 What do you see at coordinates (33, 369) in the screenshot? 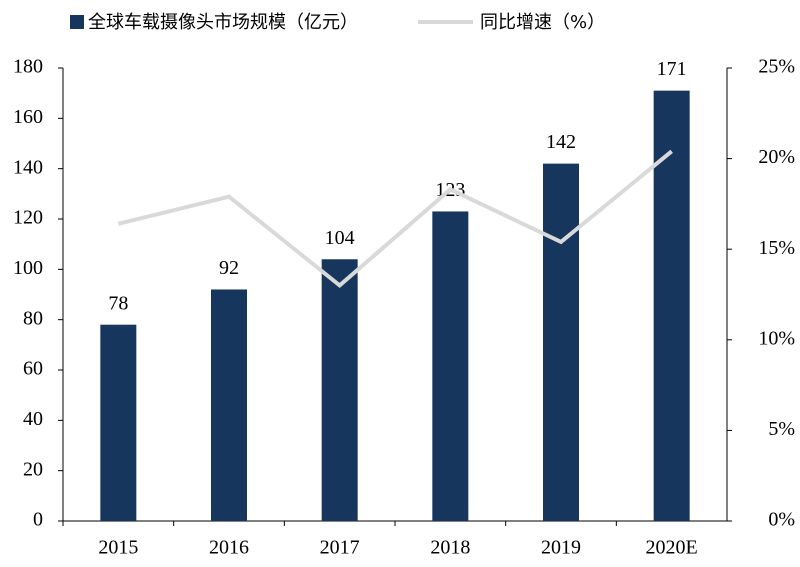
I see `y-tick-label: 60` at bounding box center [33, 369].